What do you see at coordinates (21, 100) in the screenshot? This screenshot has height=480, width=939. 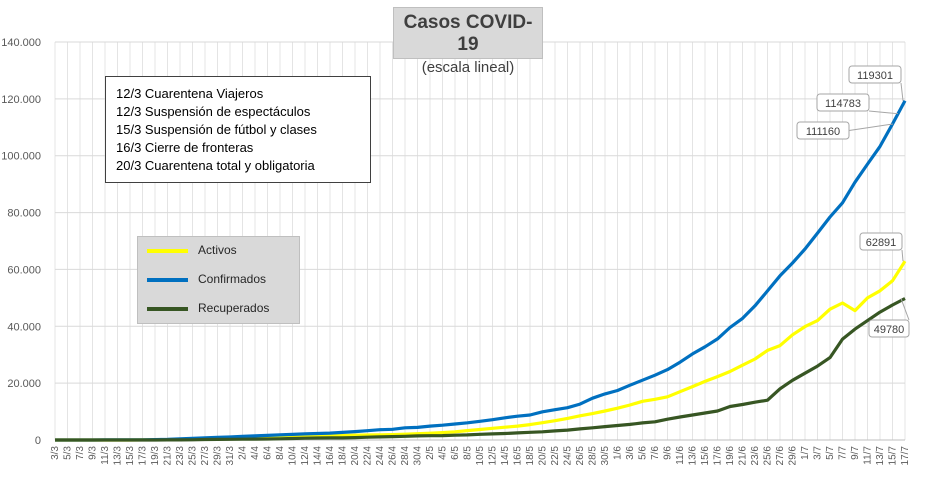 I see `y-tick-label: 120.000` at bounding box center [21, 100].